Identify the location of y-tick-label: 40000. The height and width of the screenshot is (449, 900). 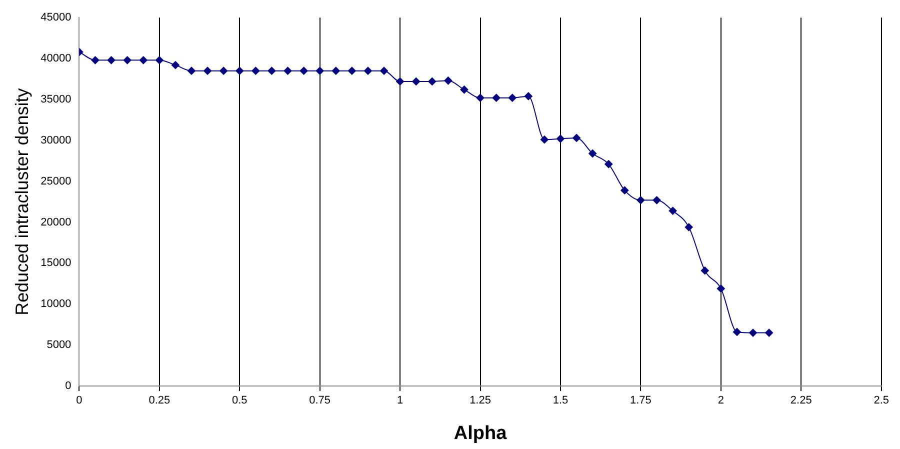
(56, 58).